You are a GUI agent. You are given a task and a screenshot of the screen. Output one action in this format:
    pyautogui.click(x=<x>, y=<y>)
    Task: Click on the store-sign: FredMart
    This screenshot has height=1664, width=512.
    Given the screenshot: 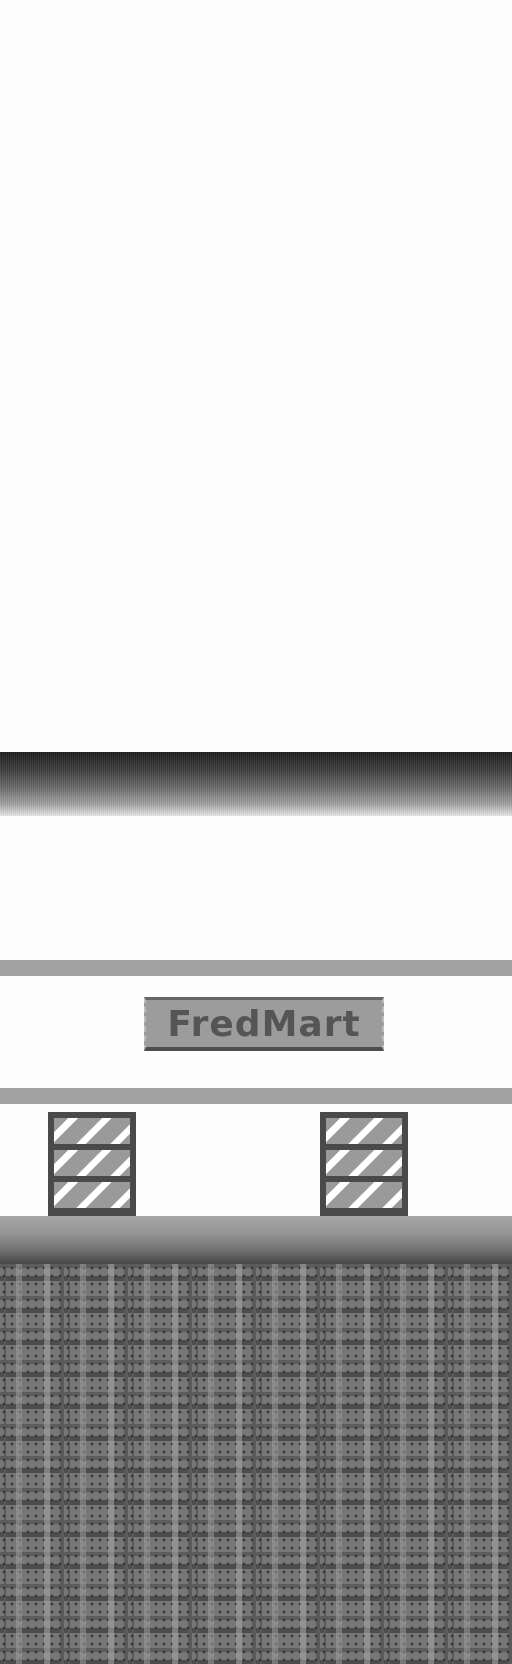 What is the action you would take?
    pyautogui.click(x=264, y=1024)
    